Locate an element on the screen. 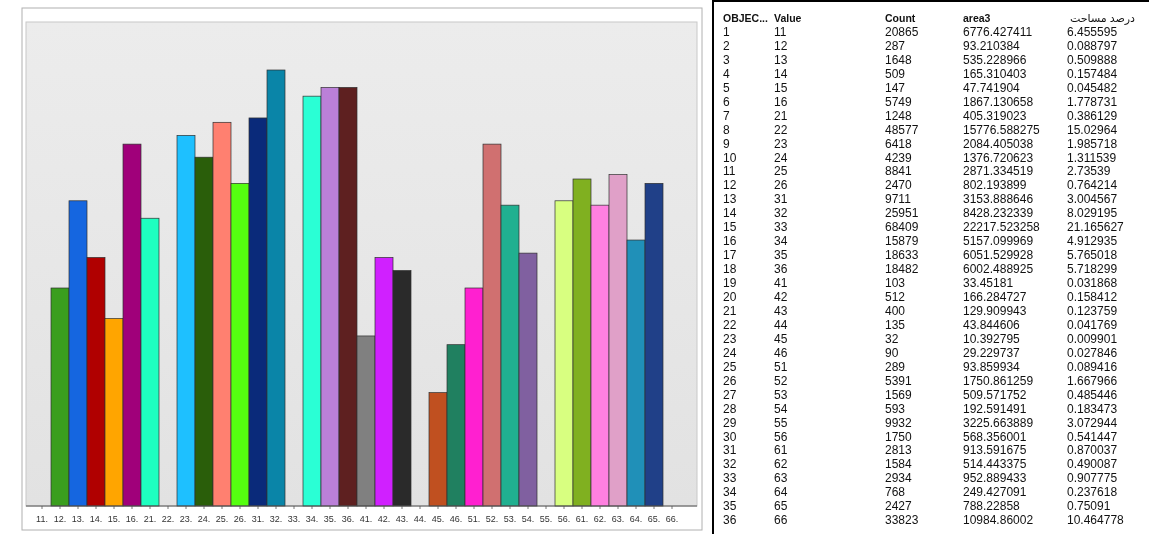 Image resolution: width=1149 pixels, height=534 pixels. text: 12 is located at coordinates (781, 45).